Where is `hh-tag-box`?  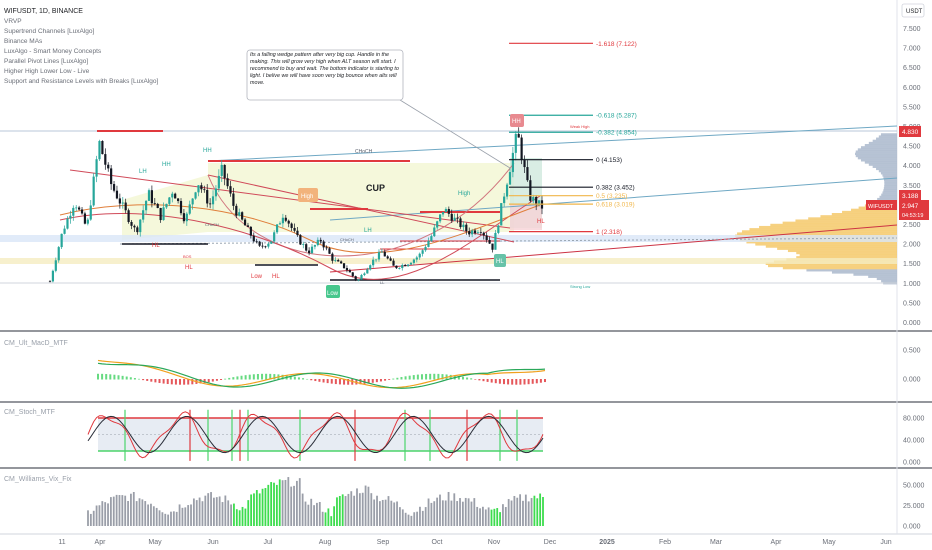 hh-tag-box is located at coordinates (517, 120).